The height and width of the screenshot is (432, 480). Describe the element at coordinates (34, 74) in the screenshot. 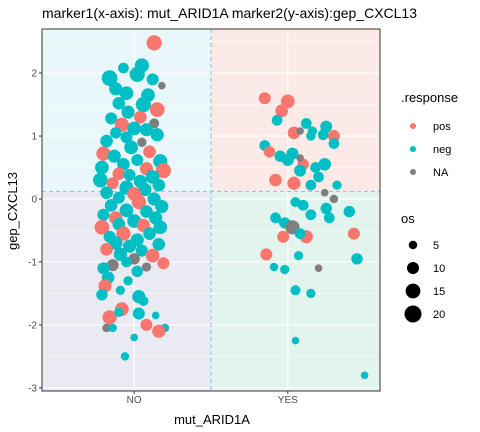

I see `y-tick-label: 2` at that location.